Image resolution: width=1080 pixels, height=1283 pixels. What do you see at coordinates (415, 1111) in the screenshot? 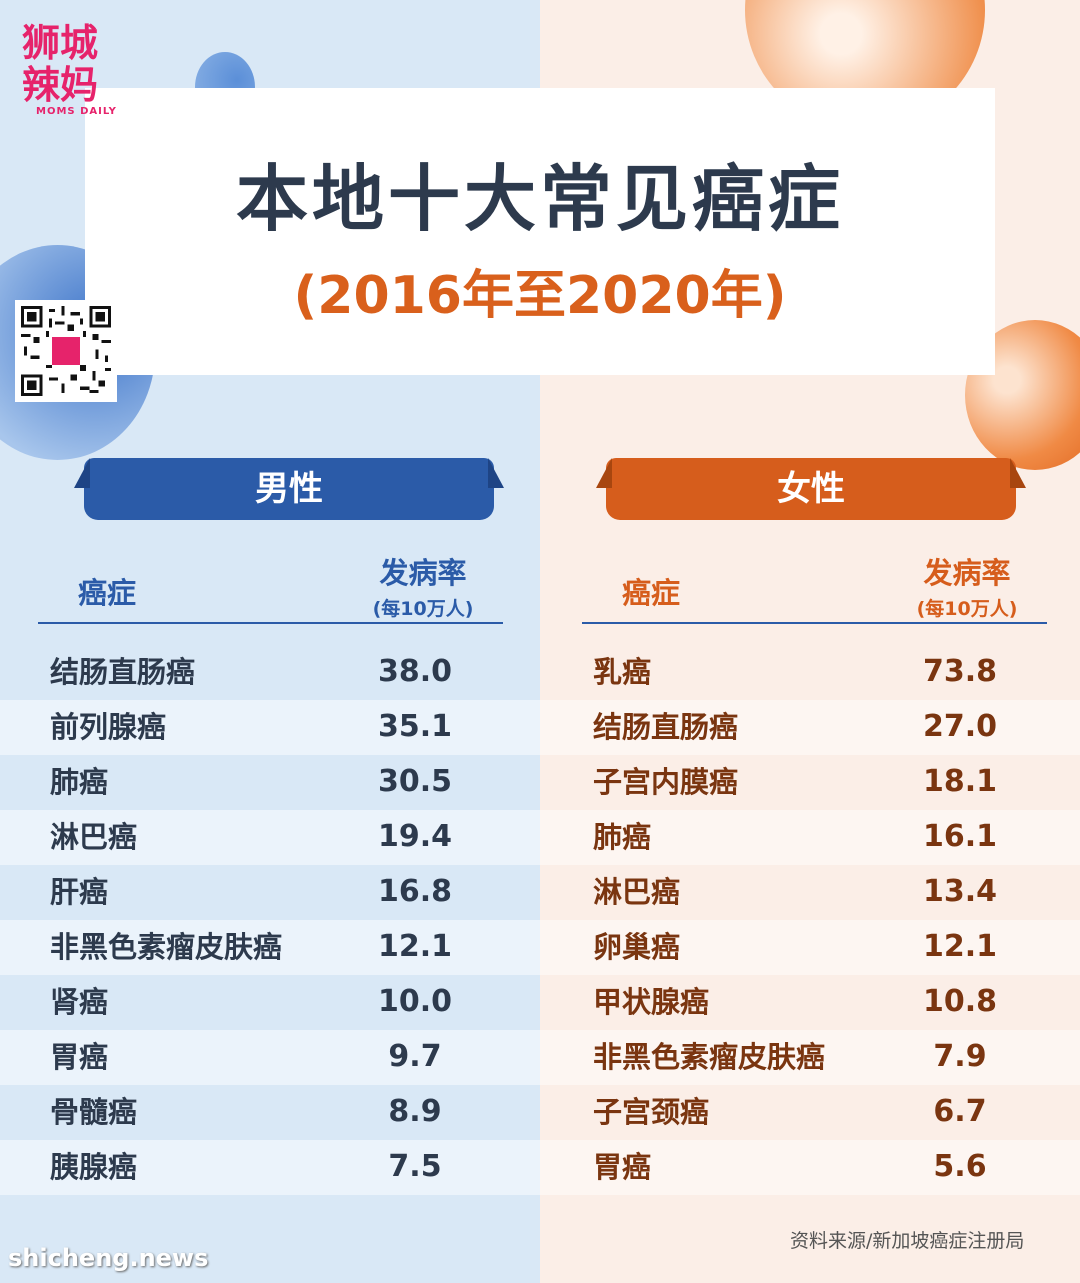
I see `incidence-rate: 8.9` at bounding box center [415, 1111].